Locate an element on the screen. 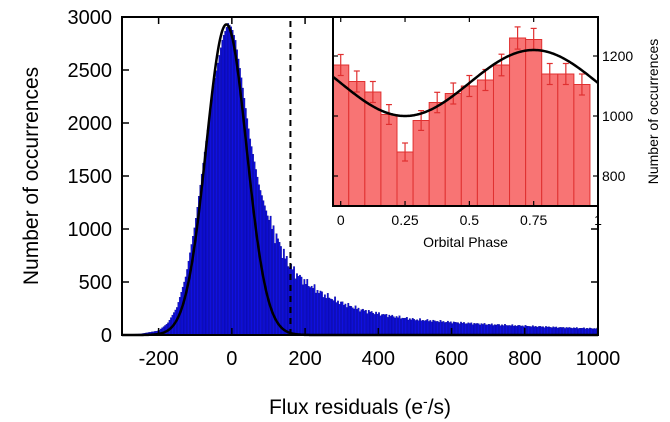  inset-y-axis-label: Number of occurrences is located at coordinates (653, 112).